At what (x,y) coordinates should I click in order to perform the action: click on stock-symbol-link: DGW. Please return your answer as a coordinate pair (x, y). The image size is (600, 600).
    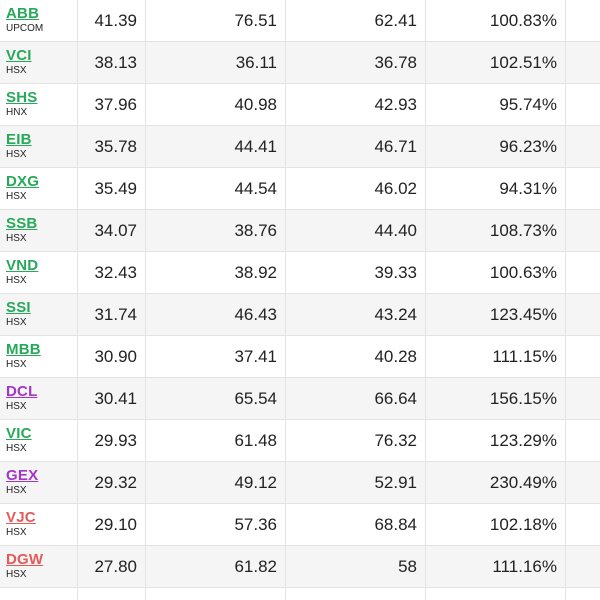
    Looking at the image, I should click on (25, 559).